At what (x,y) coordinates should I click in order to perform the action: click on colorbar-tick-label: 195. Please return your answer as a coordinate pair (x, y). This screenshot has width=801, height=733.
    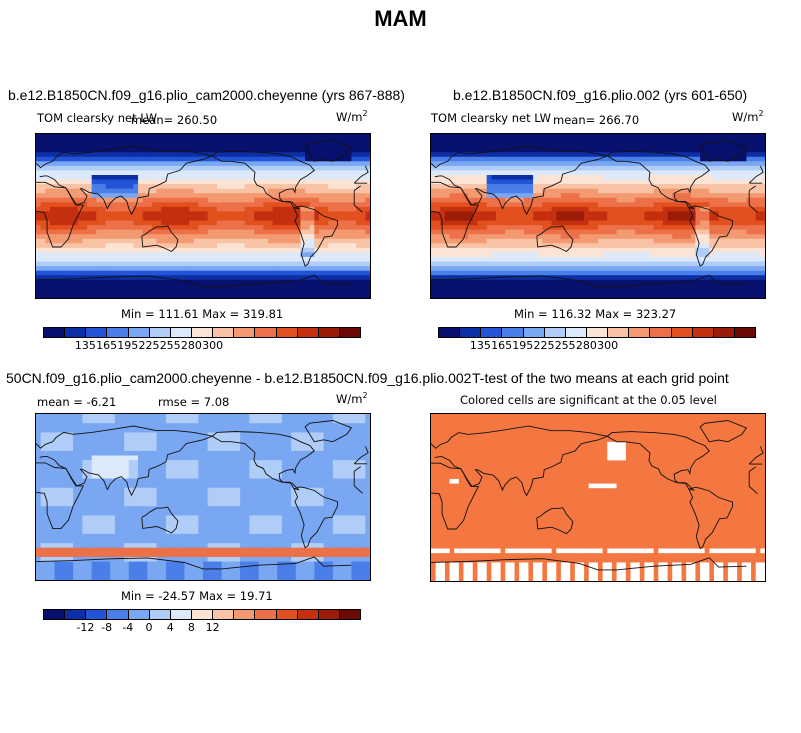
    Looking at the image, I should click on (128, 345).